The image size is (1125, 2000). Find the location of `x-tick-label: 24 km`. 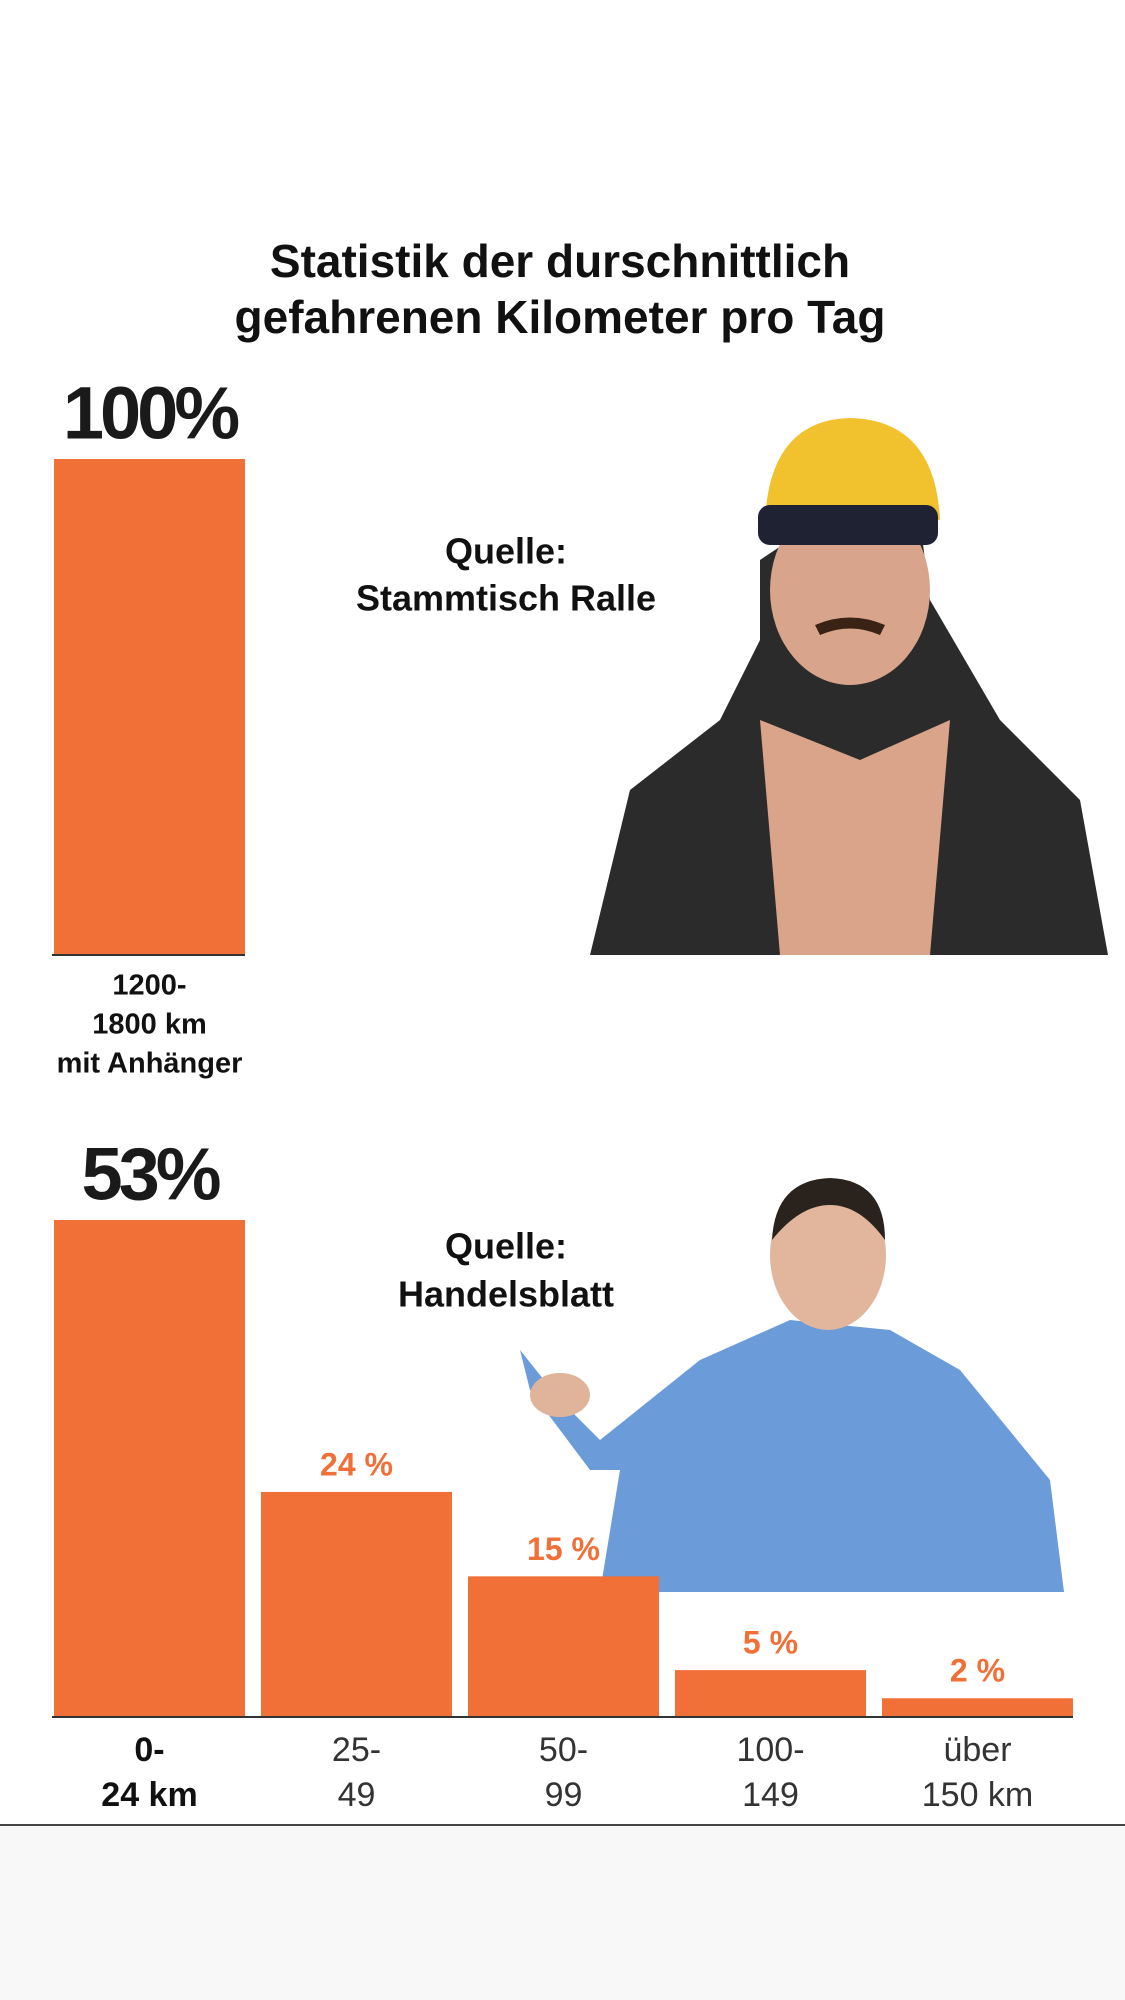

x-tick-label: 24 km is located at coordinates (149, 1795).